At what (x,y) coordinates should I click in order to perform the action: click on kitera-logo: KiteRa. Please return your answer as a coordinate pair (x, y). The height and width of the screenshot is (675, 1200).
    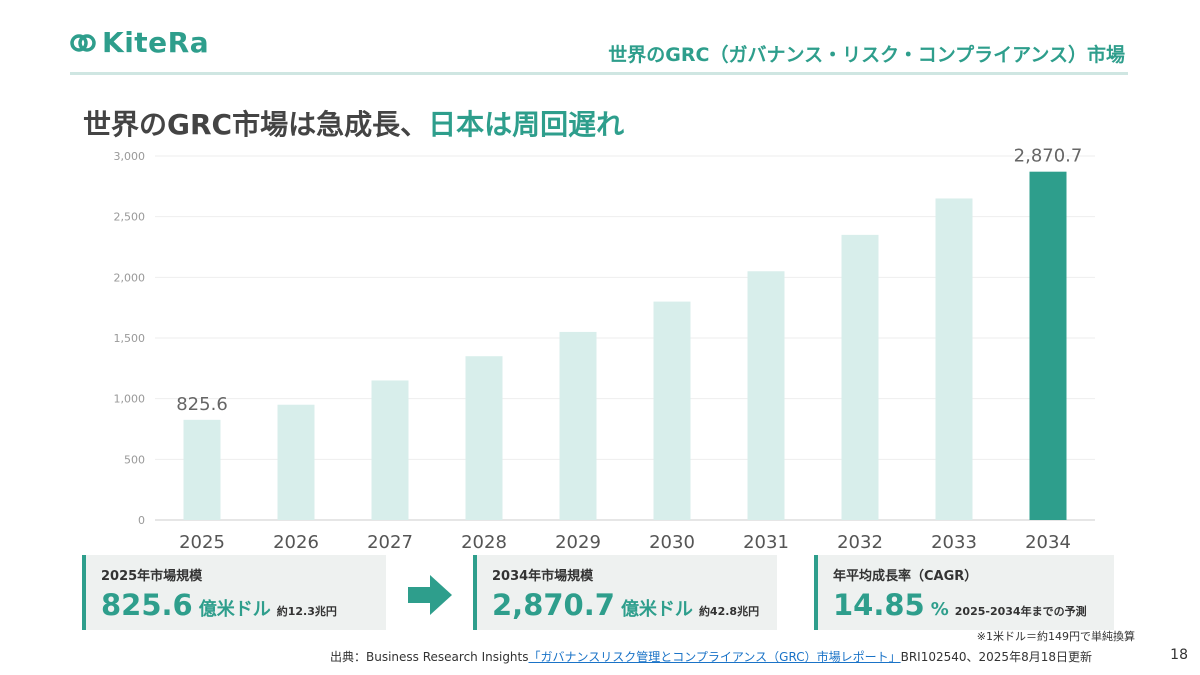
    Looking at the image, I should click on (139, 42).